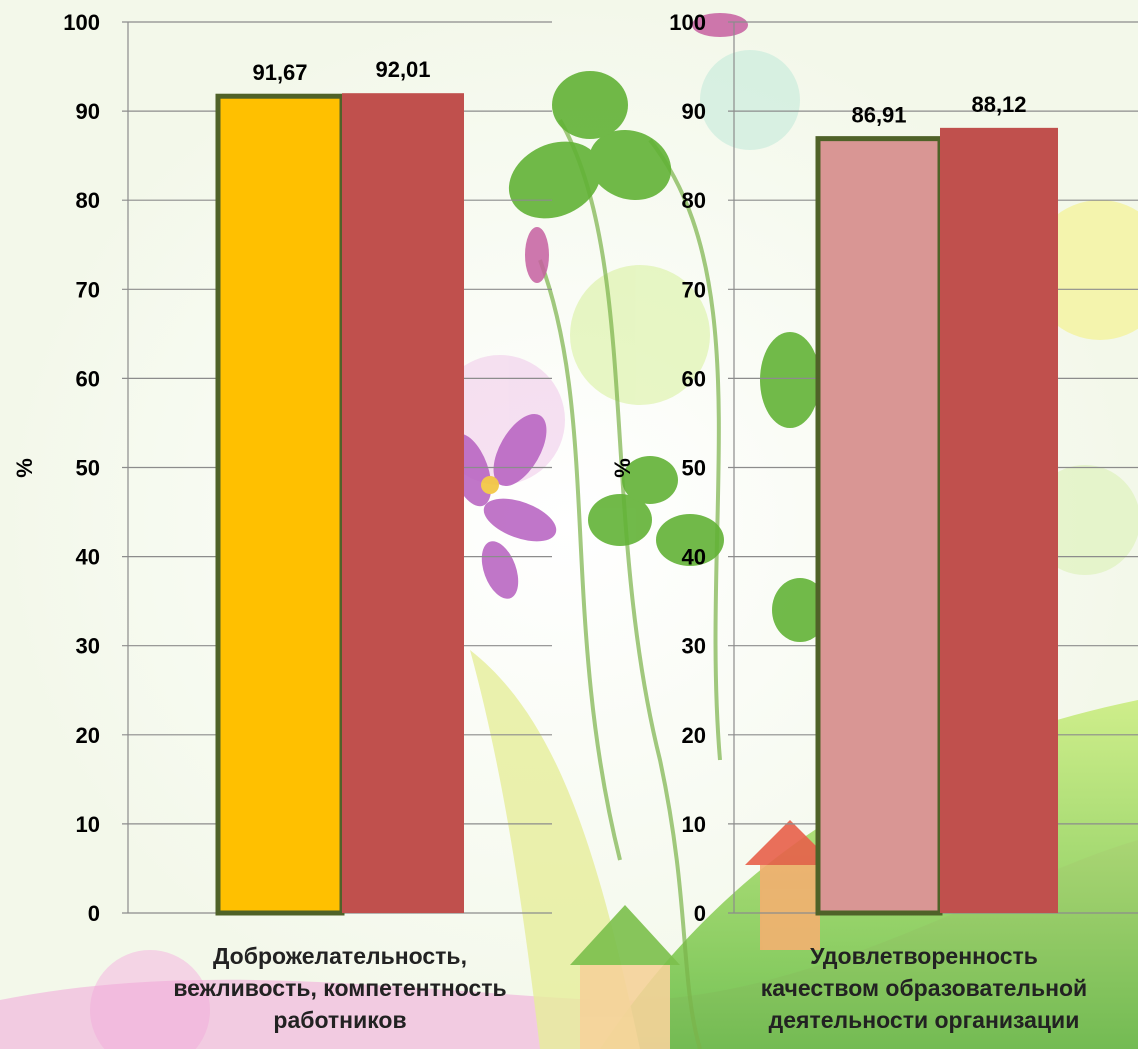 The image size is (1138, 1049). What do you see at coordinates (998, 104) in the screenshot?
I see `data-label: 88,12` at bounding box center [998, 104].